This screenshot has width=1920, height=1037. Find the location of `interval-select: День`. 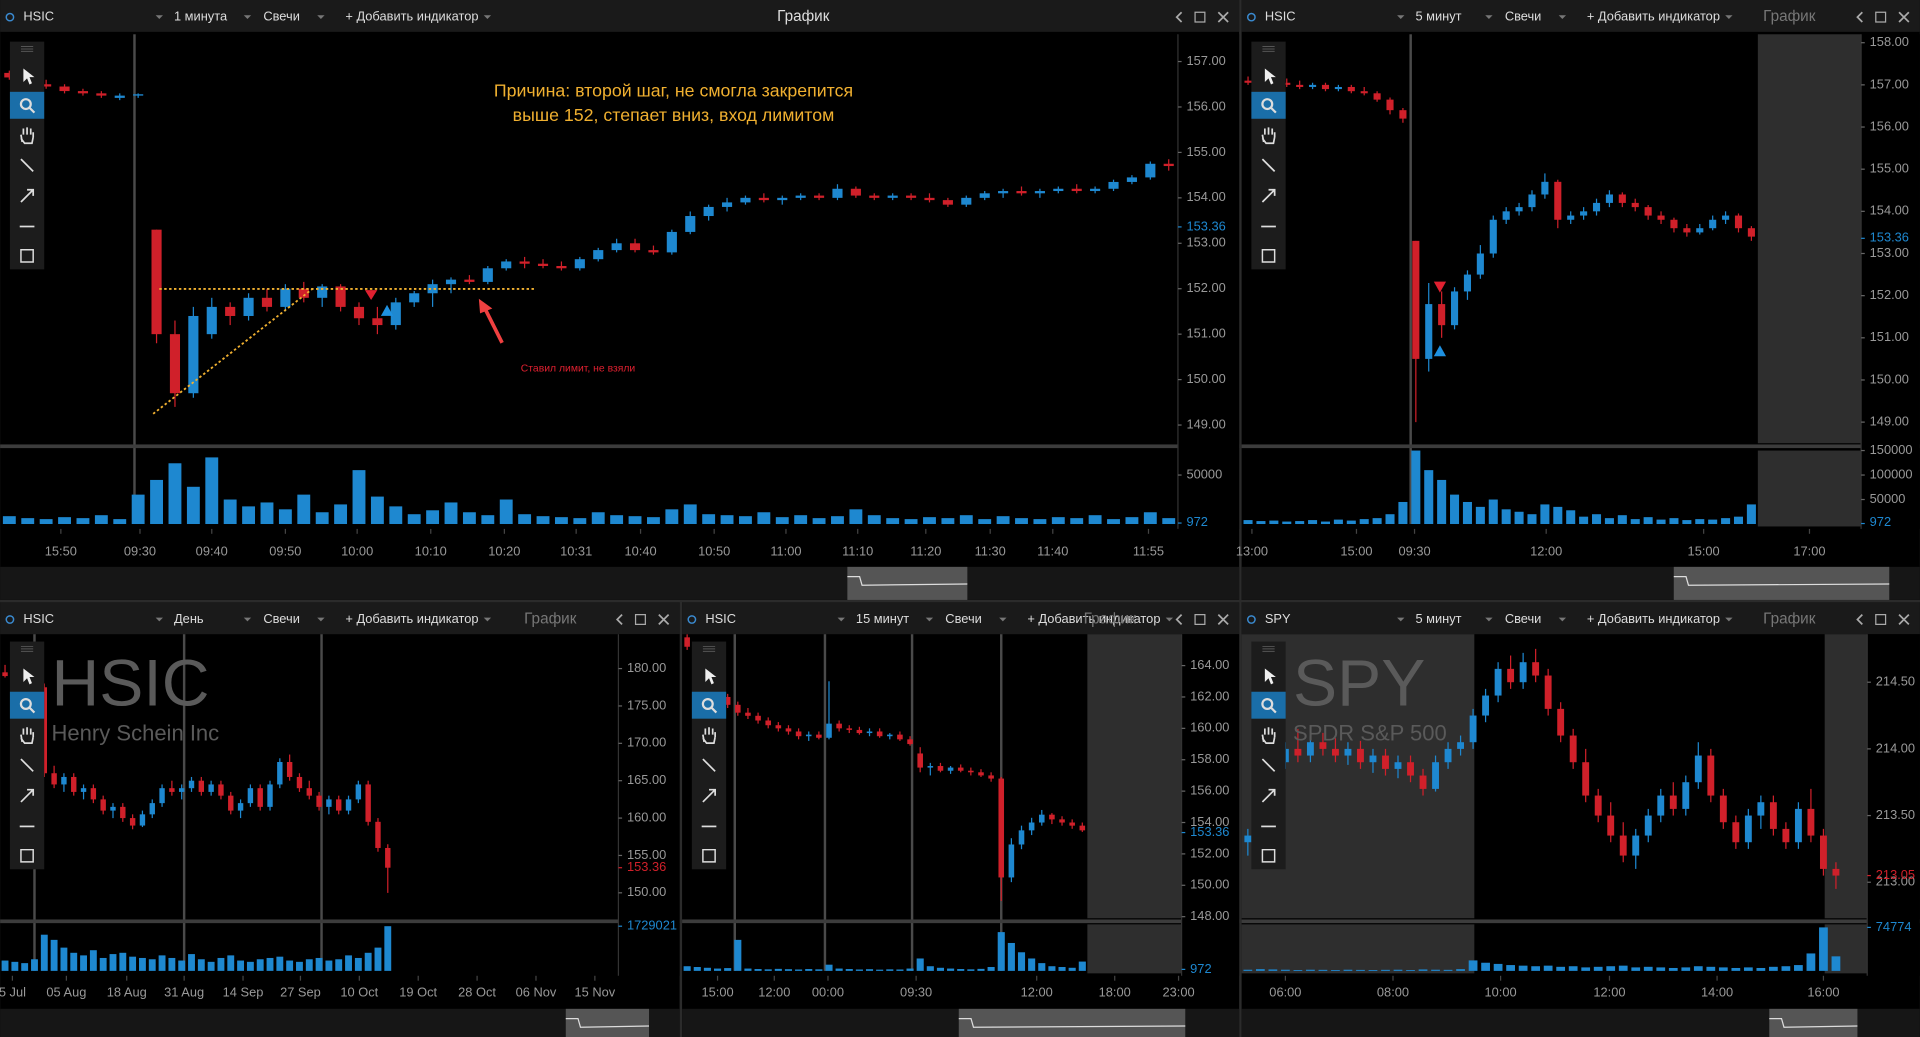

interval-select: День is located at coordinates (189, 618).